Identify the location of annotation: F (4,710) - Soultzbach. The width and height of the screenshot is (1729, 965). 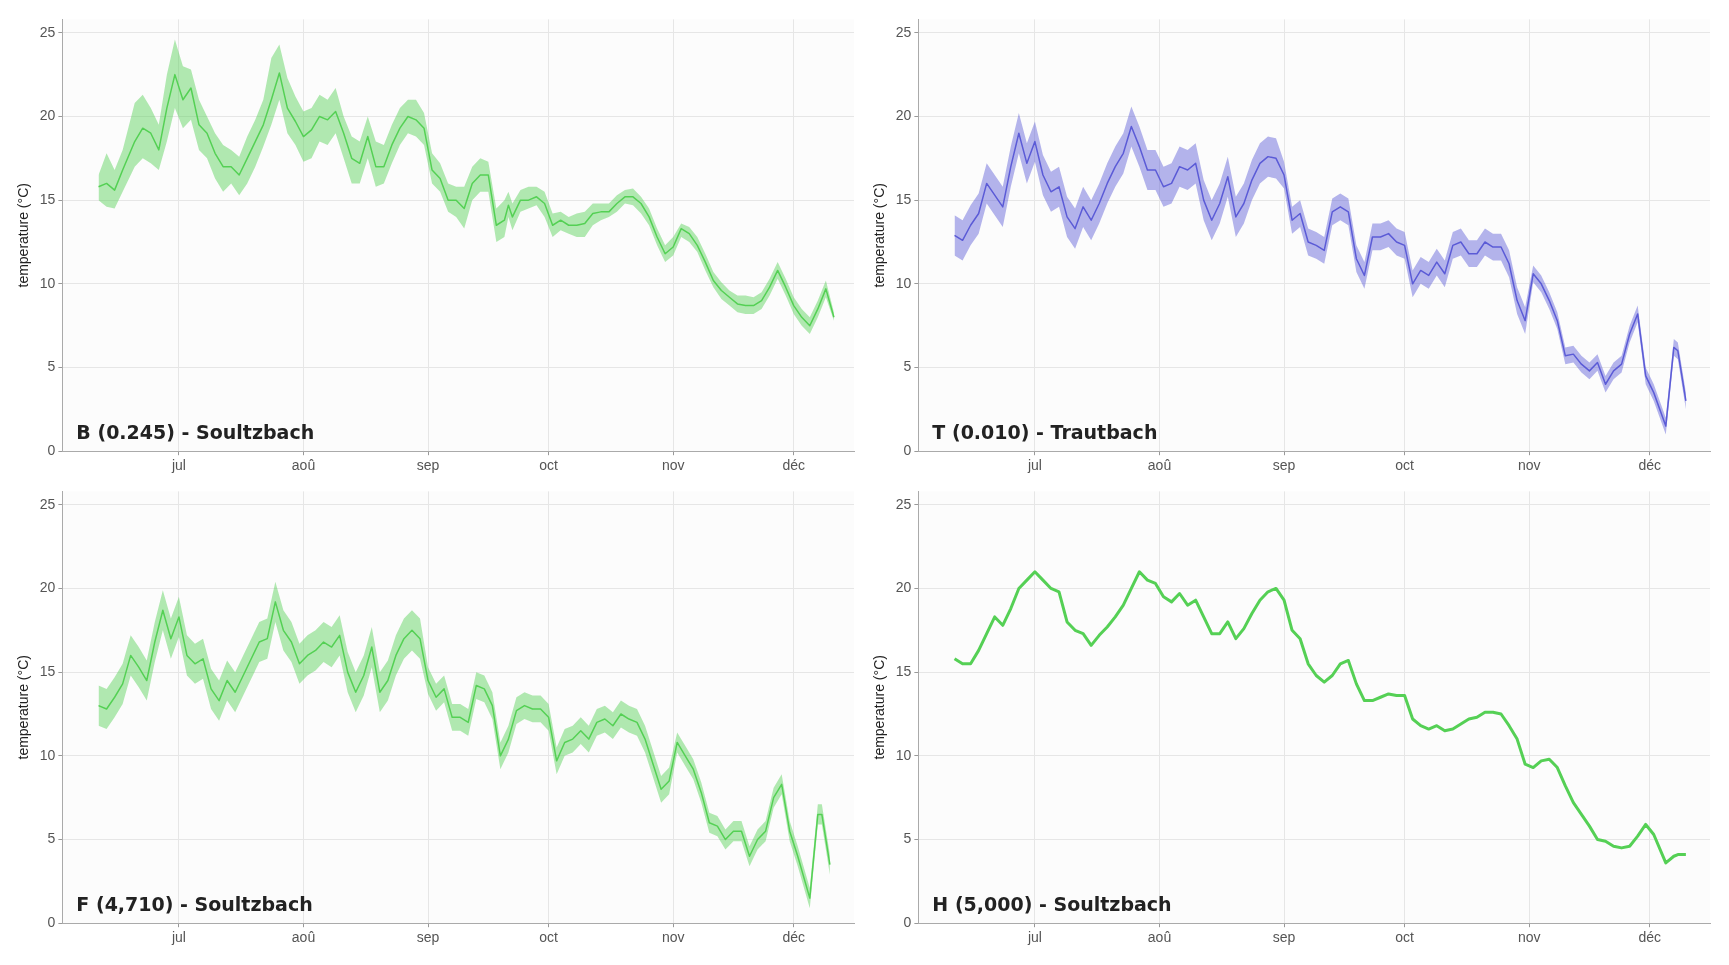
(194, 903).